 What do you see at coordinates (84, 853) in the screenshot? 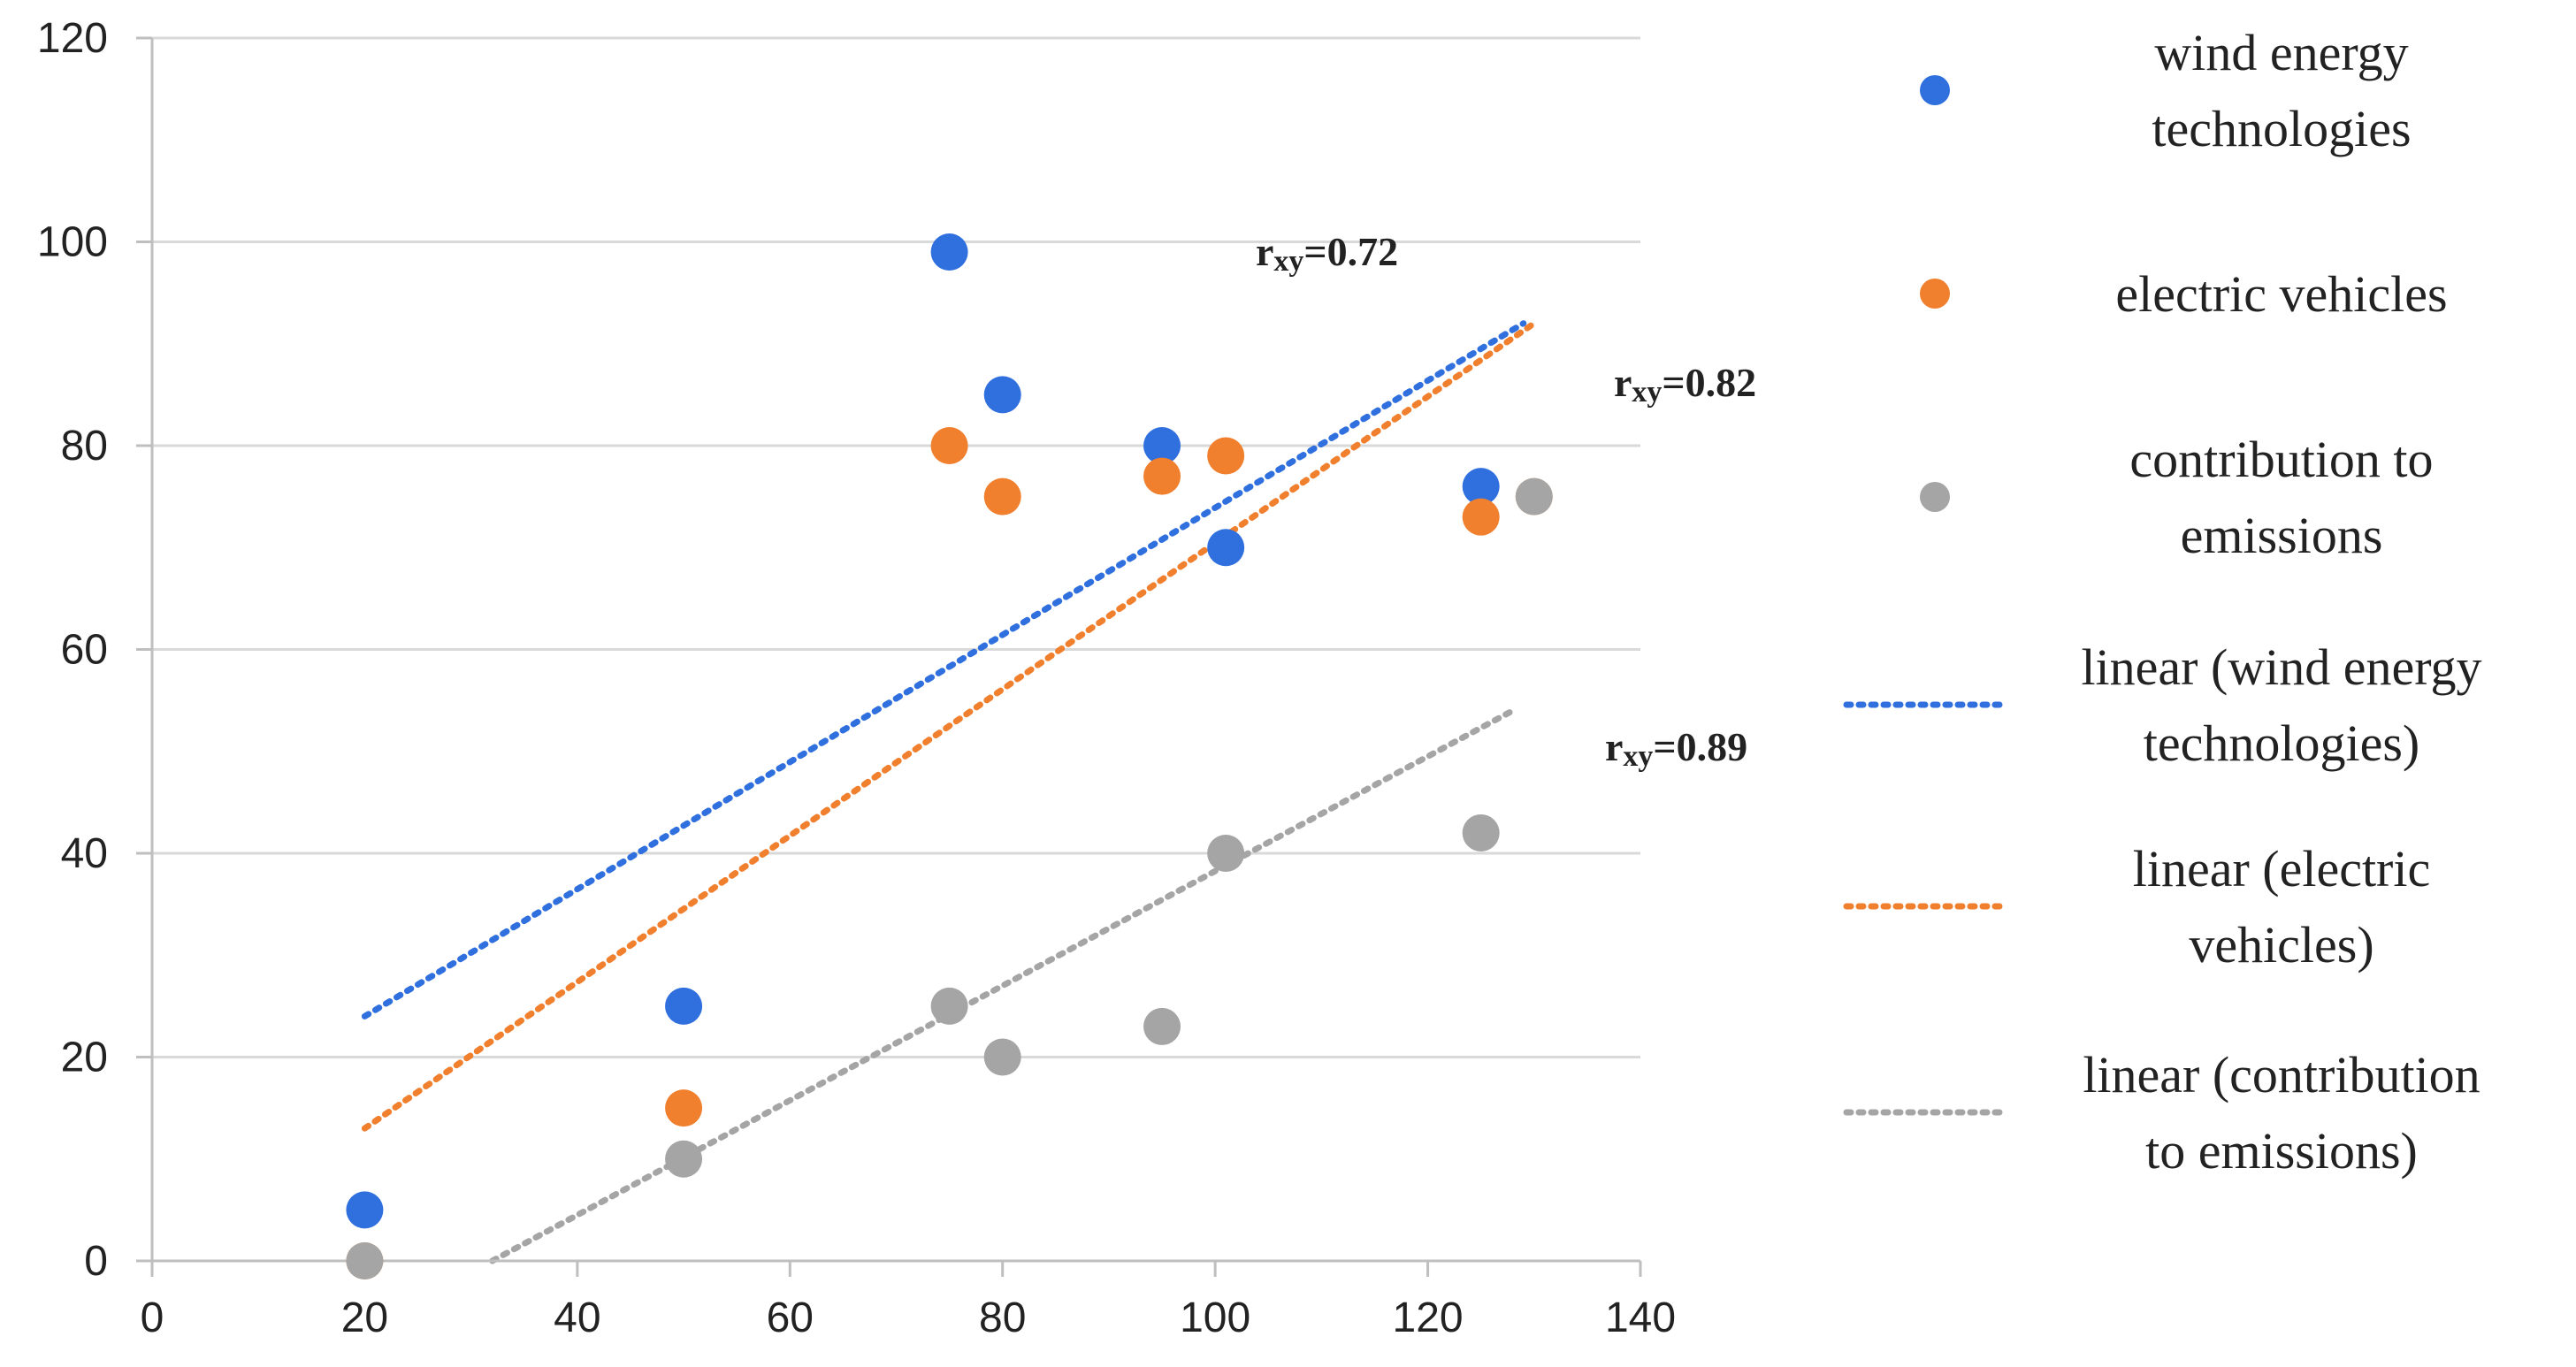
I see `y-tick-label: 40` at bounding box center [84, 853].